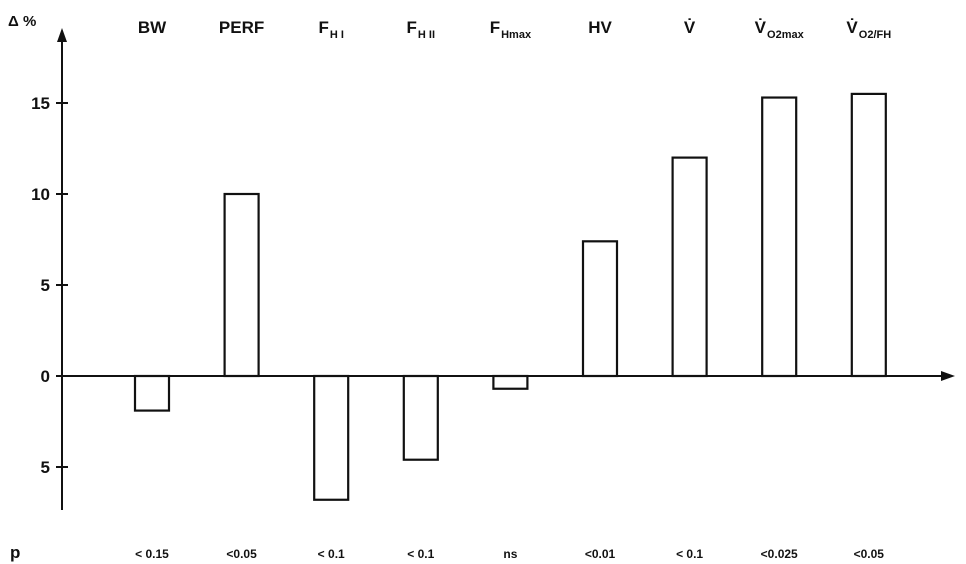  What do you see at coordinates (780, 29) in the screenshot?
I see `category-label: V̇O2max` at bounding box center [780, 29].